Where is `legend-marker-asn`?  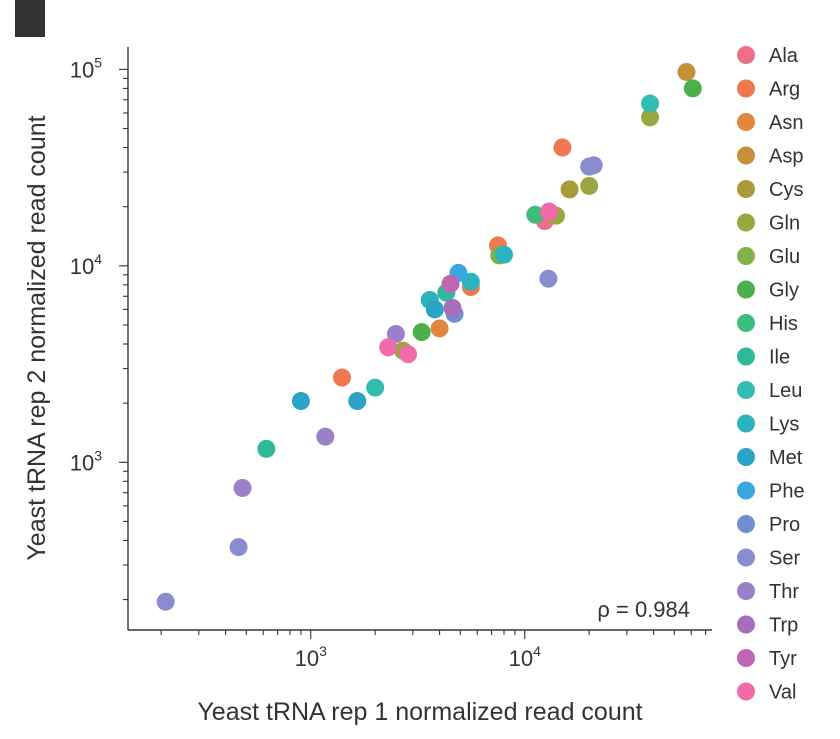
legend-marker-asn is located at coordinates (746, 122).